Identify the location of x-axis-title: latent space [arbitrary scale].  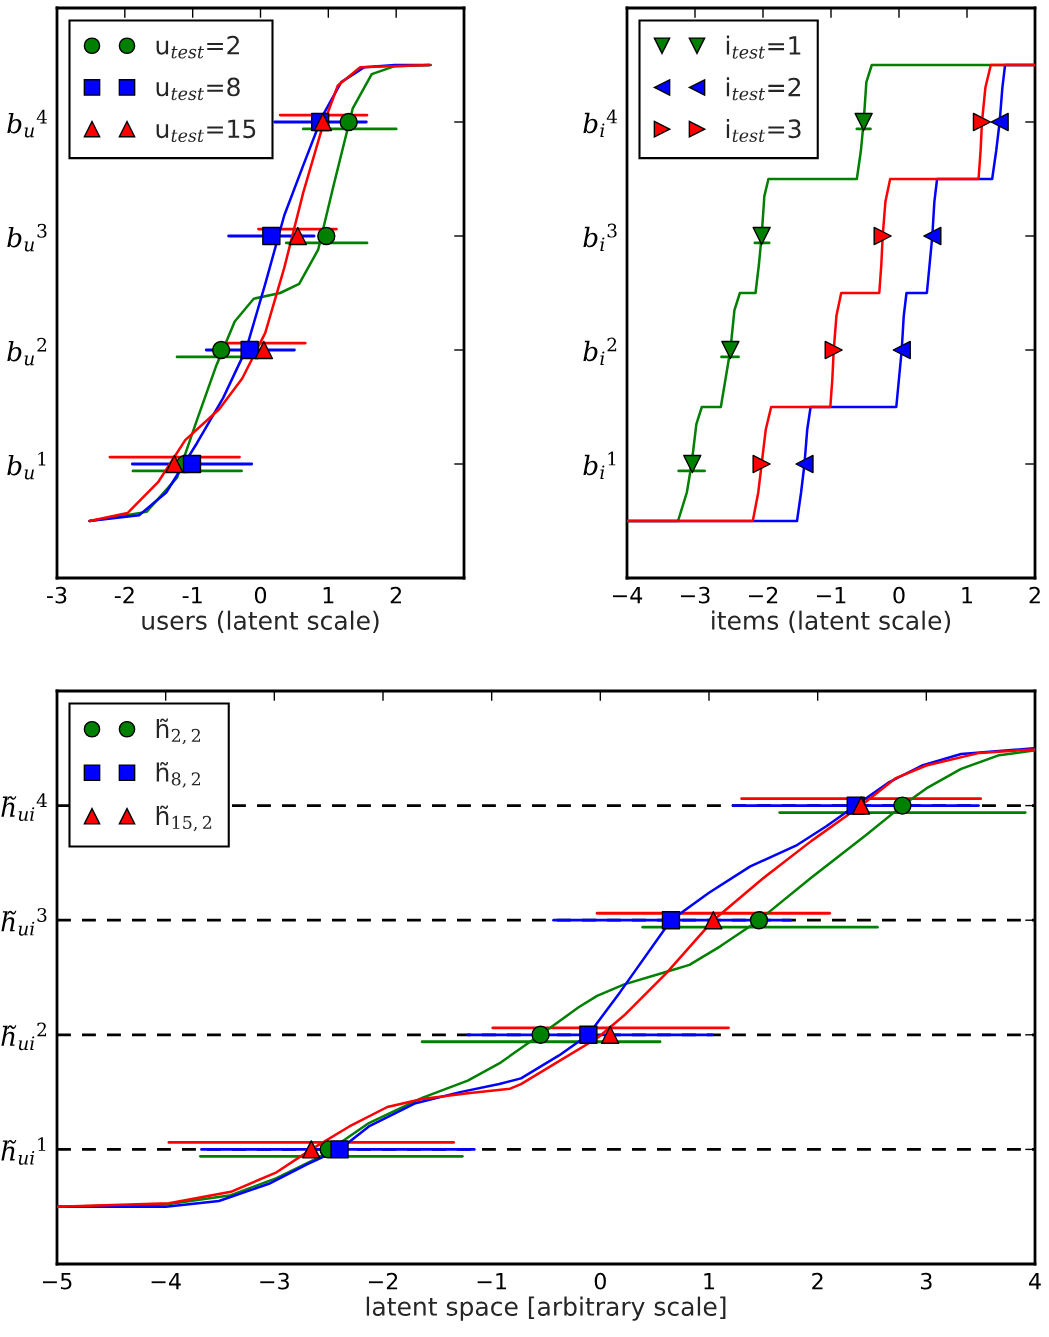
(546, 1308).